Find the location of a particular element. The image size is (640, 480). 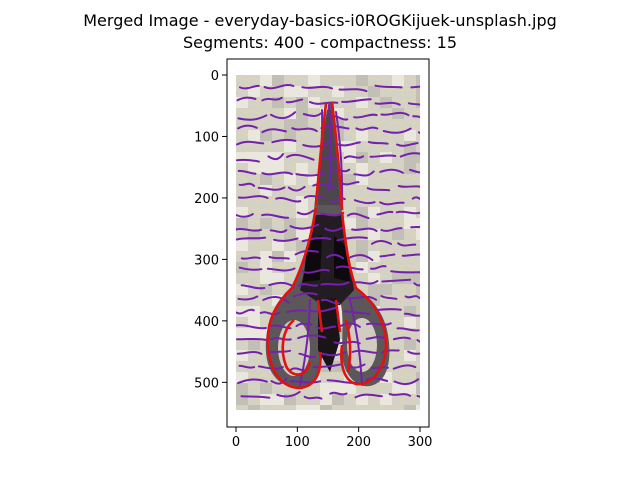

x-tick-label: 100 is located at coordinates (297, 442).